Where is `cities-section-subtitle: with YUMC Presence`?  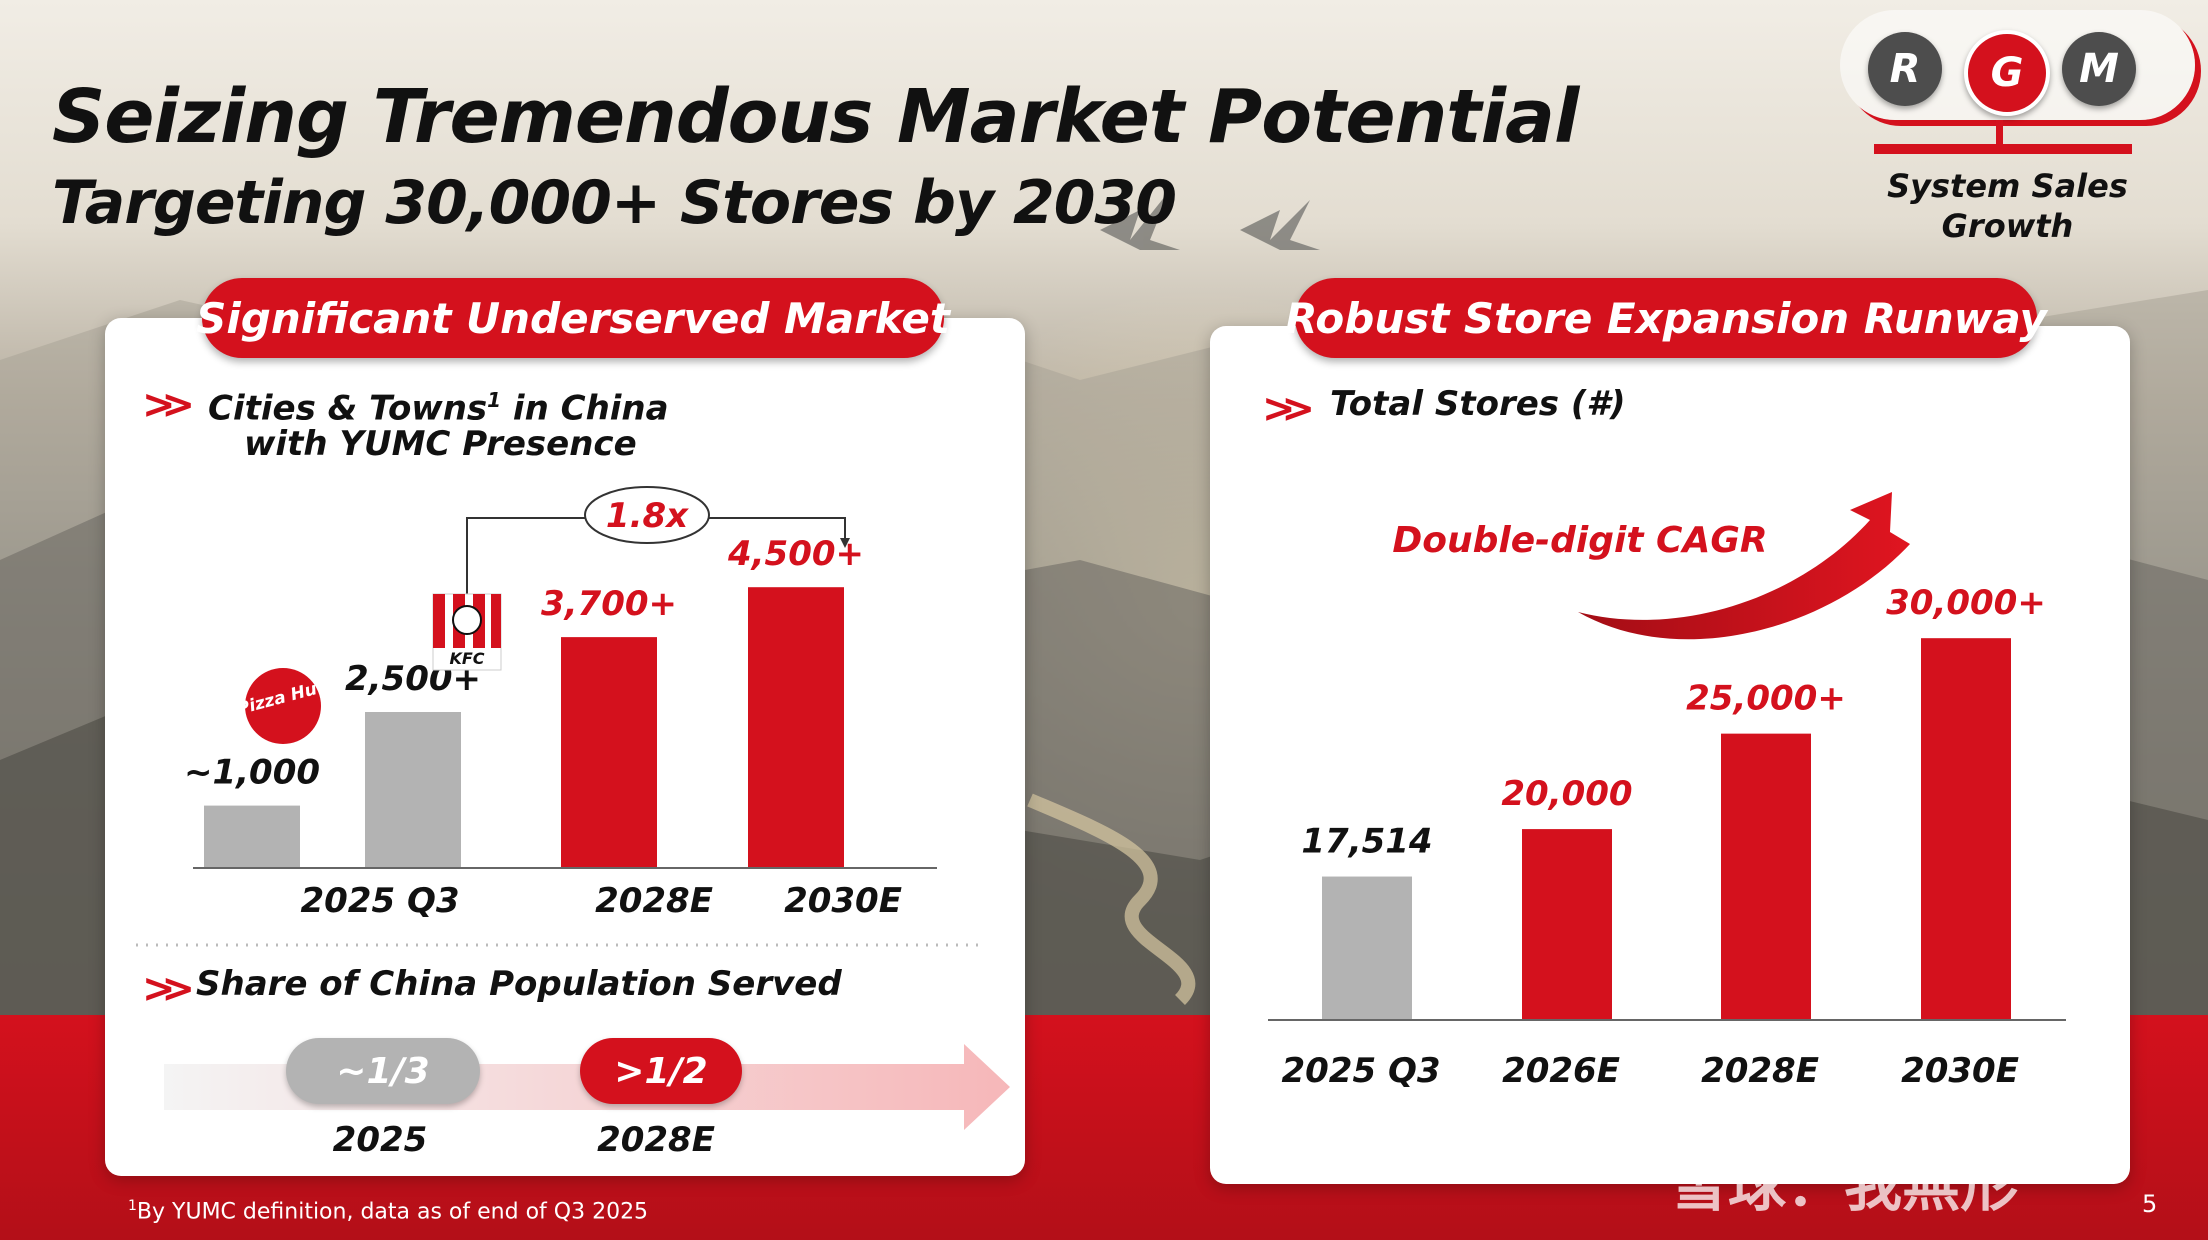 cities-section-subtitle: with YUMC Presence is located at coordinates (440, 444).